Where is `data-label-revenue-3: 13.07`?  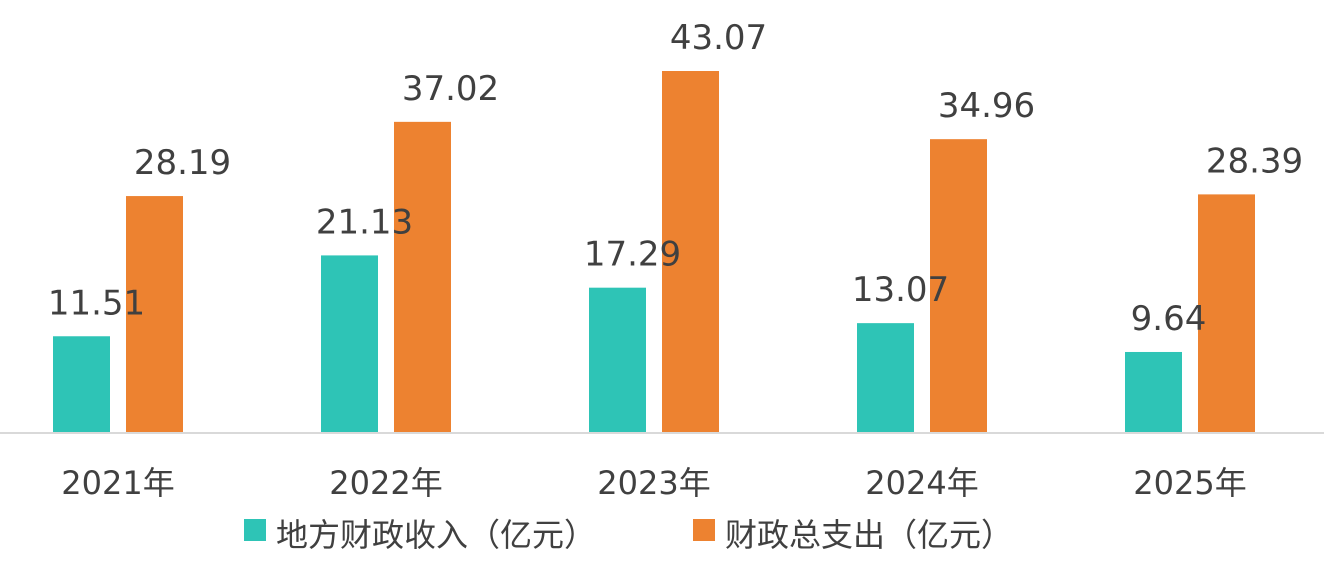 data-label-revenue-3: 13.07 is located at coordinates (900, 290).